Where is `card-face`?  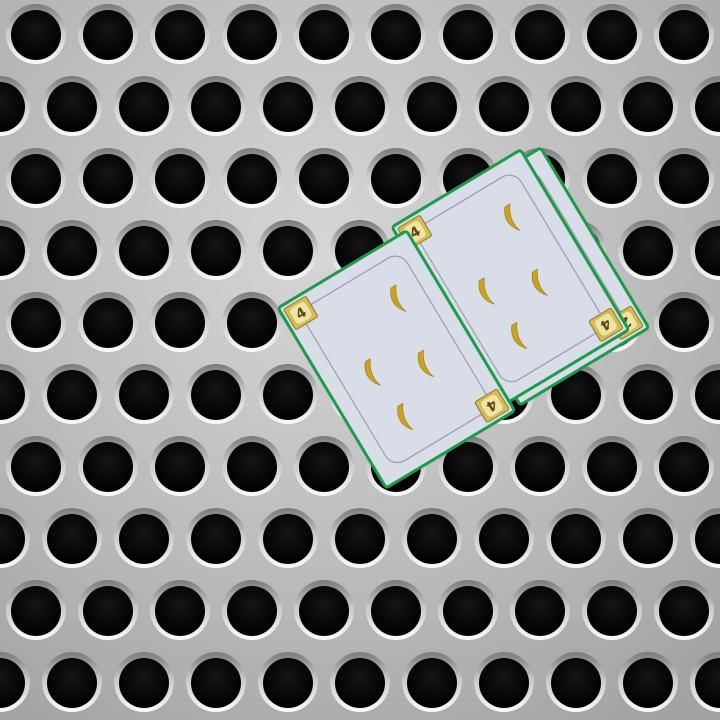
card-face is located at coordinates (396, 359).